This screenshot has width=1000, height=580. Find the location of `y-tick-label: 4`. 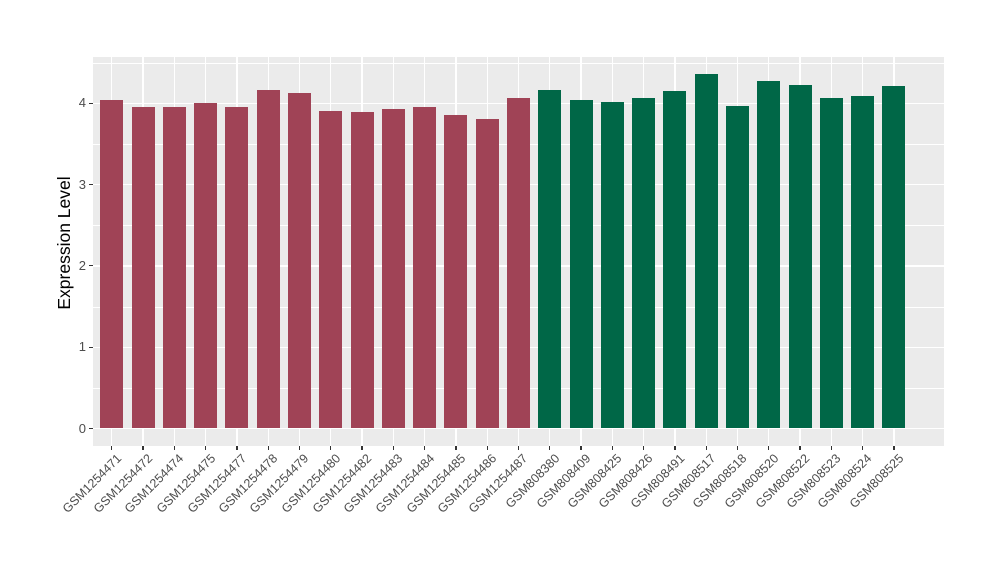

y-tick-label: 4 is located at coordinates (82, 103).